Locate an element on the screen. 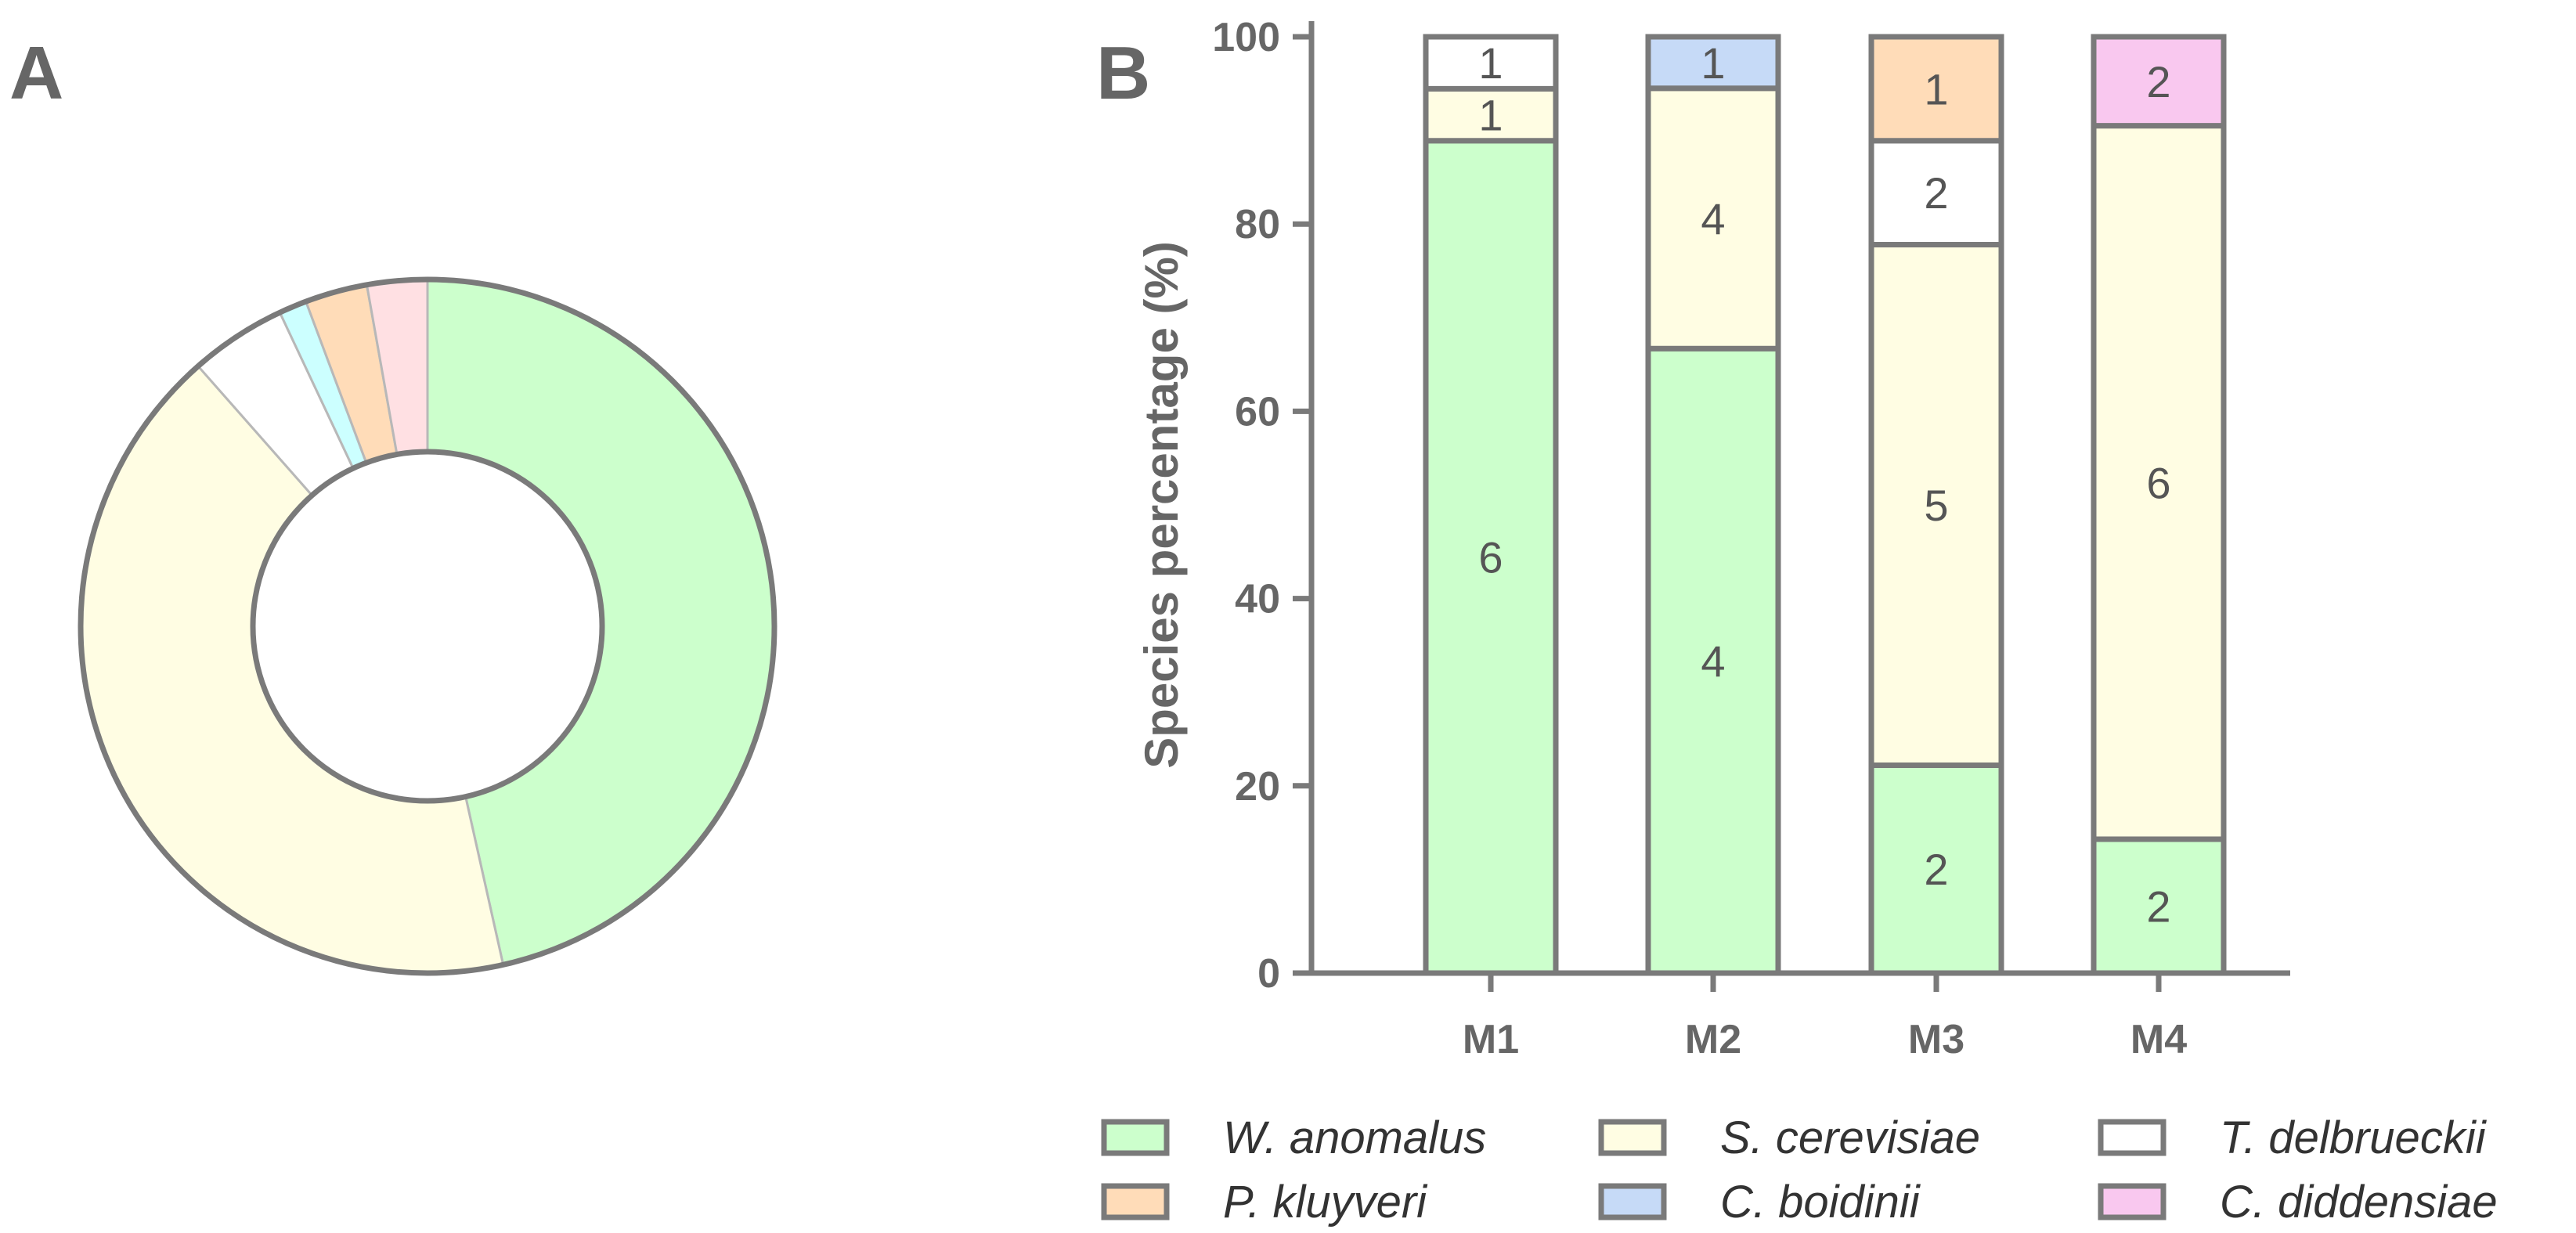 The image size is (2576, 1233). bar-label-m1-s-cerevisiae: 1 is located at coordinates (1490, 116).